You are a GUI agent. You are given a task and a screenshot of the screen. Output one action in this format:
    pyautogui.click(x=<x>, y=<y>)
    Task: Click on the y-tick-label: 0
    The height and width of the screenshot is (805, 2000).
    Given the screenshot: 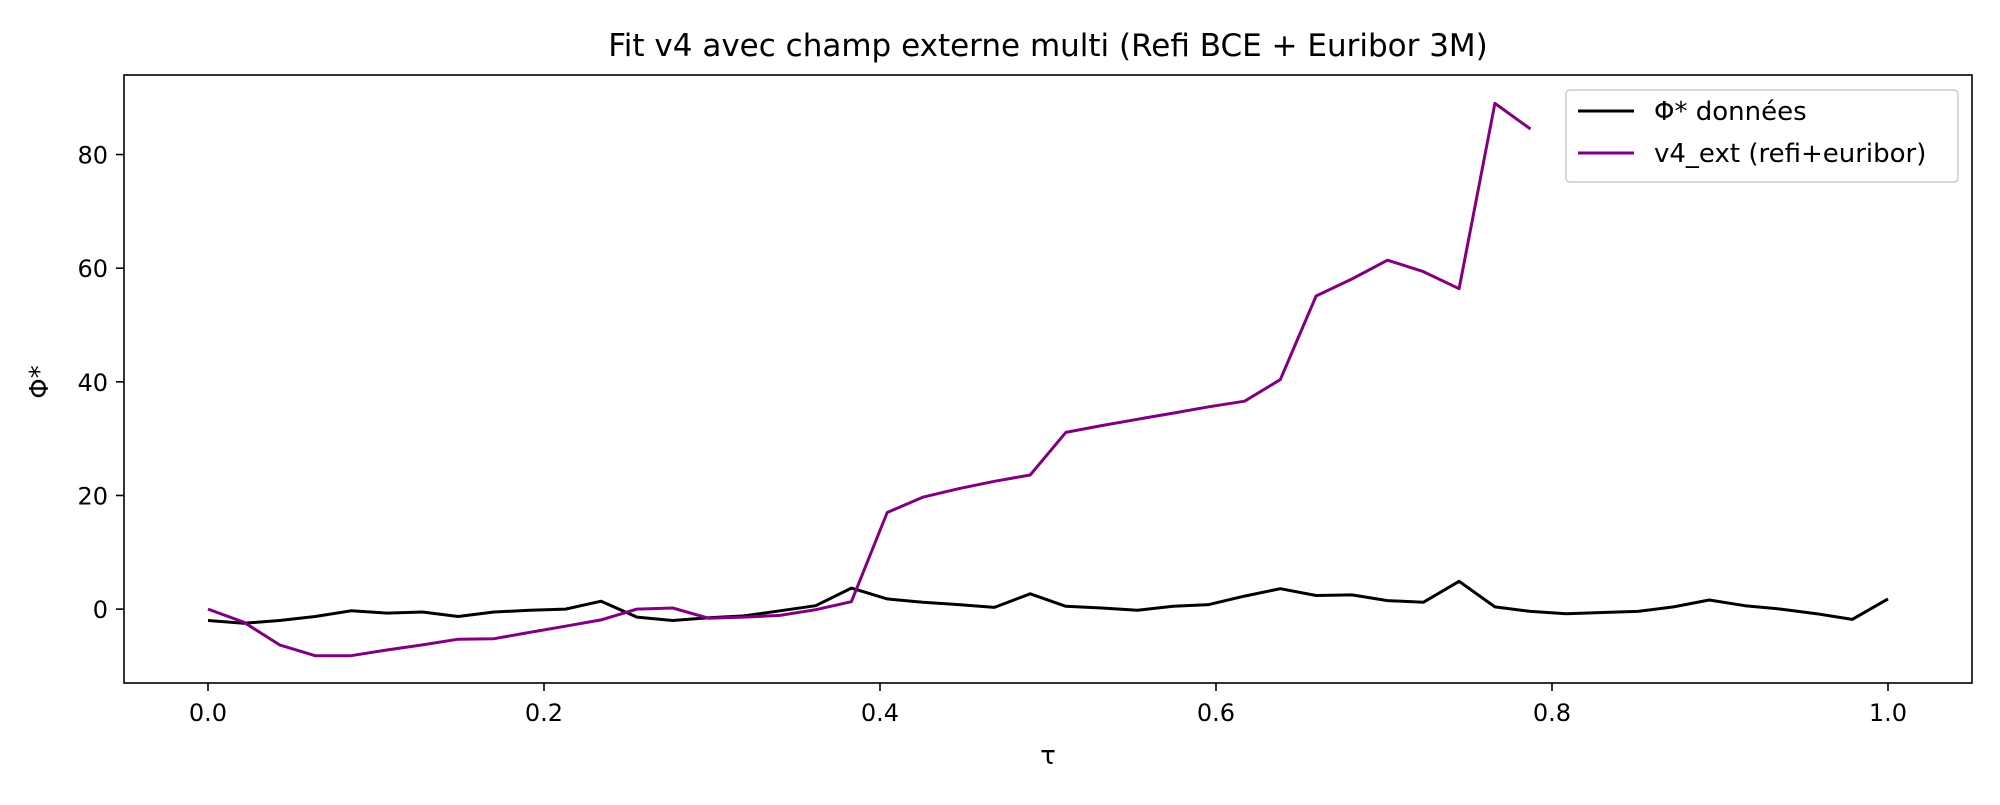 What is the action you would take?
    pyautogui.click(x=100, y=610)
    